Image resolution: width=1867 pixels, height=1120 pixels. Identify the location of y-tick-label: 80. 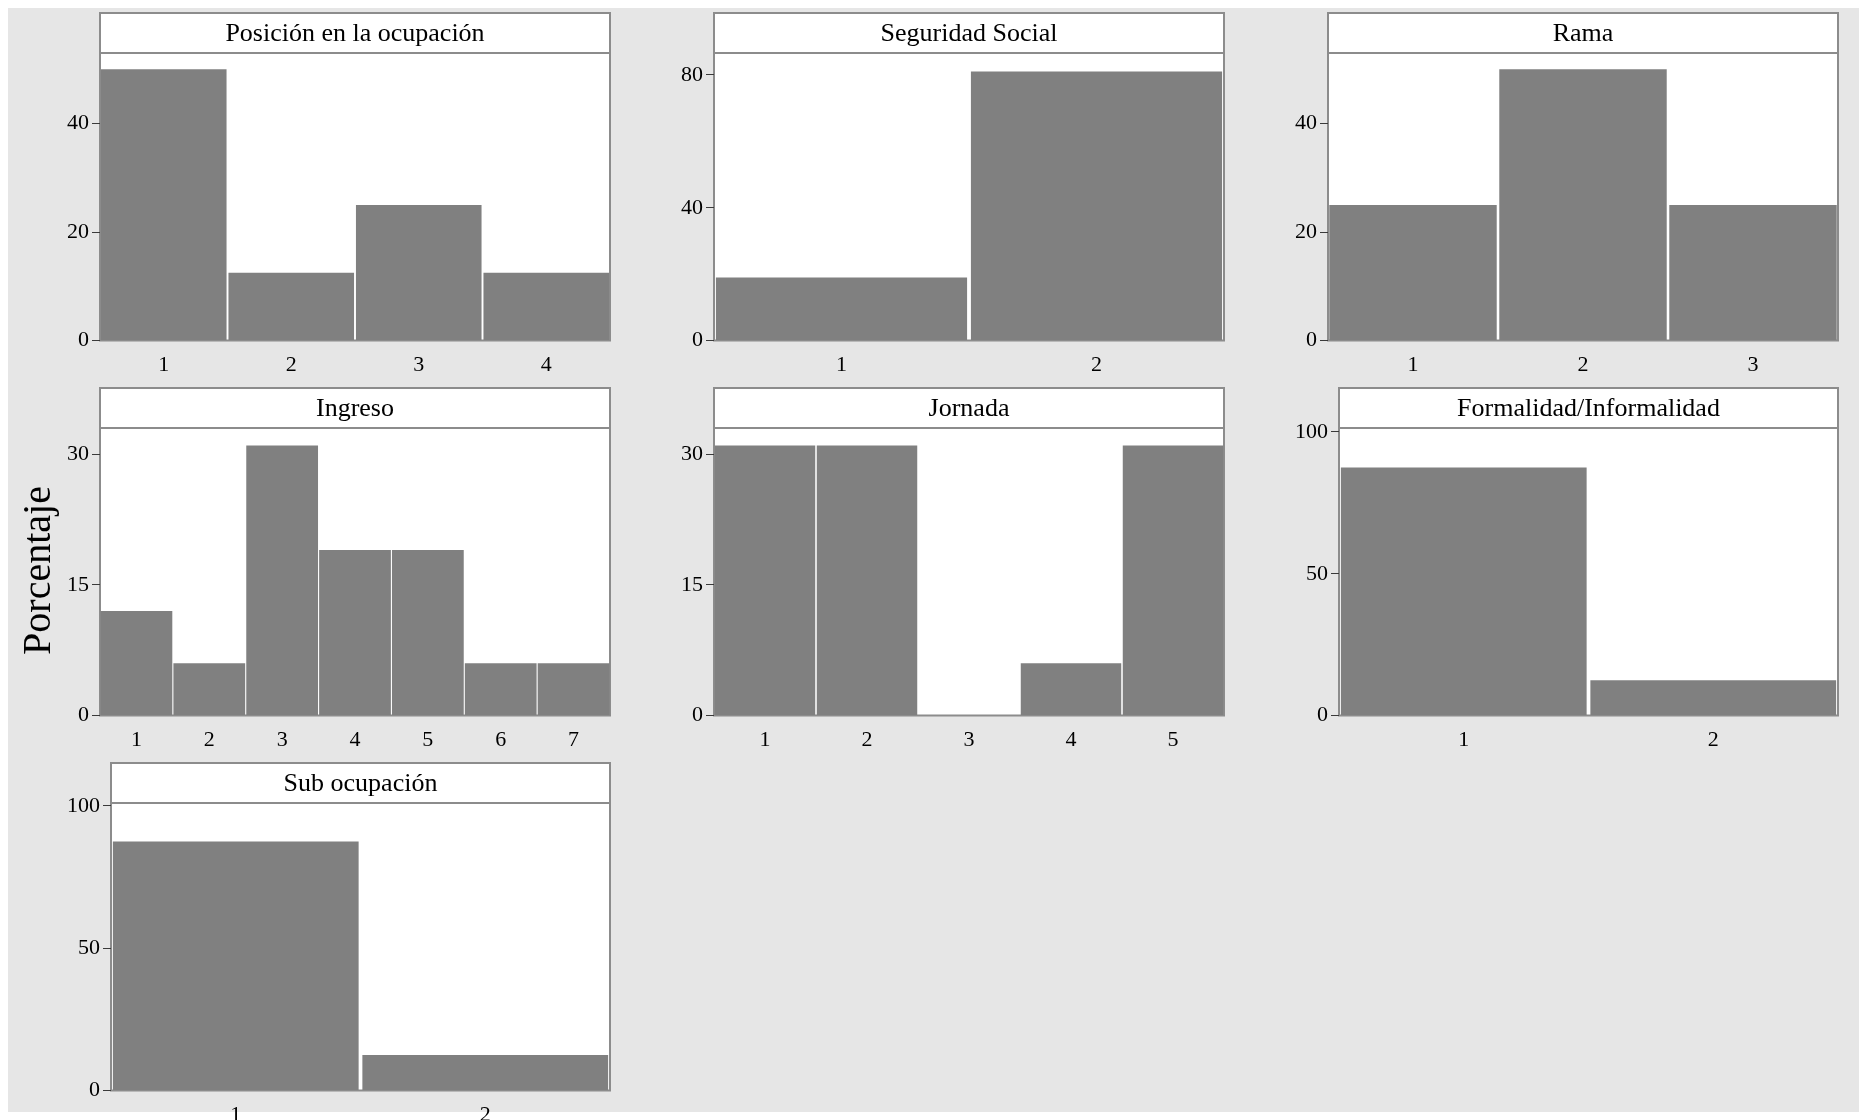
(692, 73).